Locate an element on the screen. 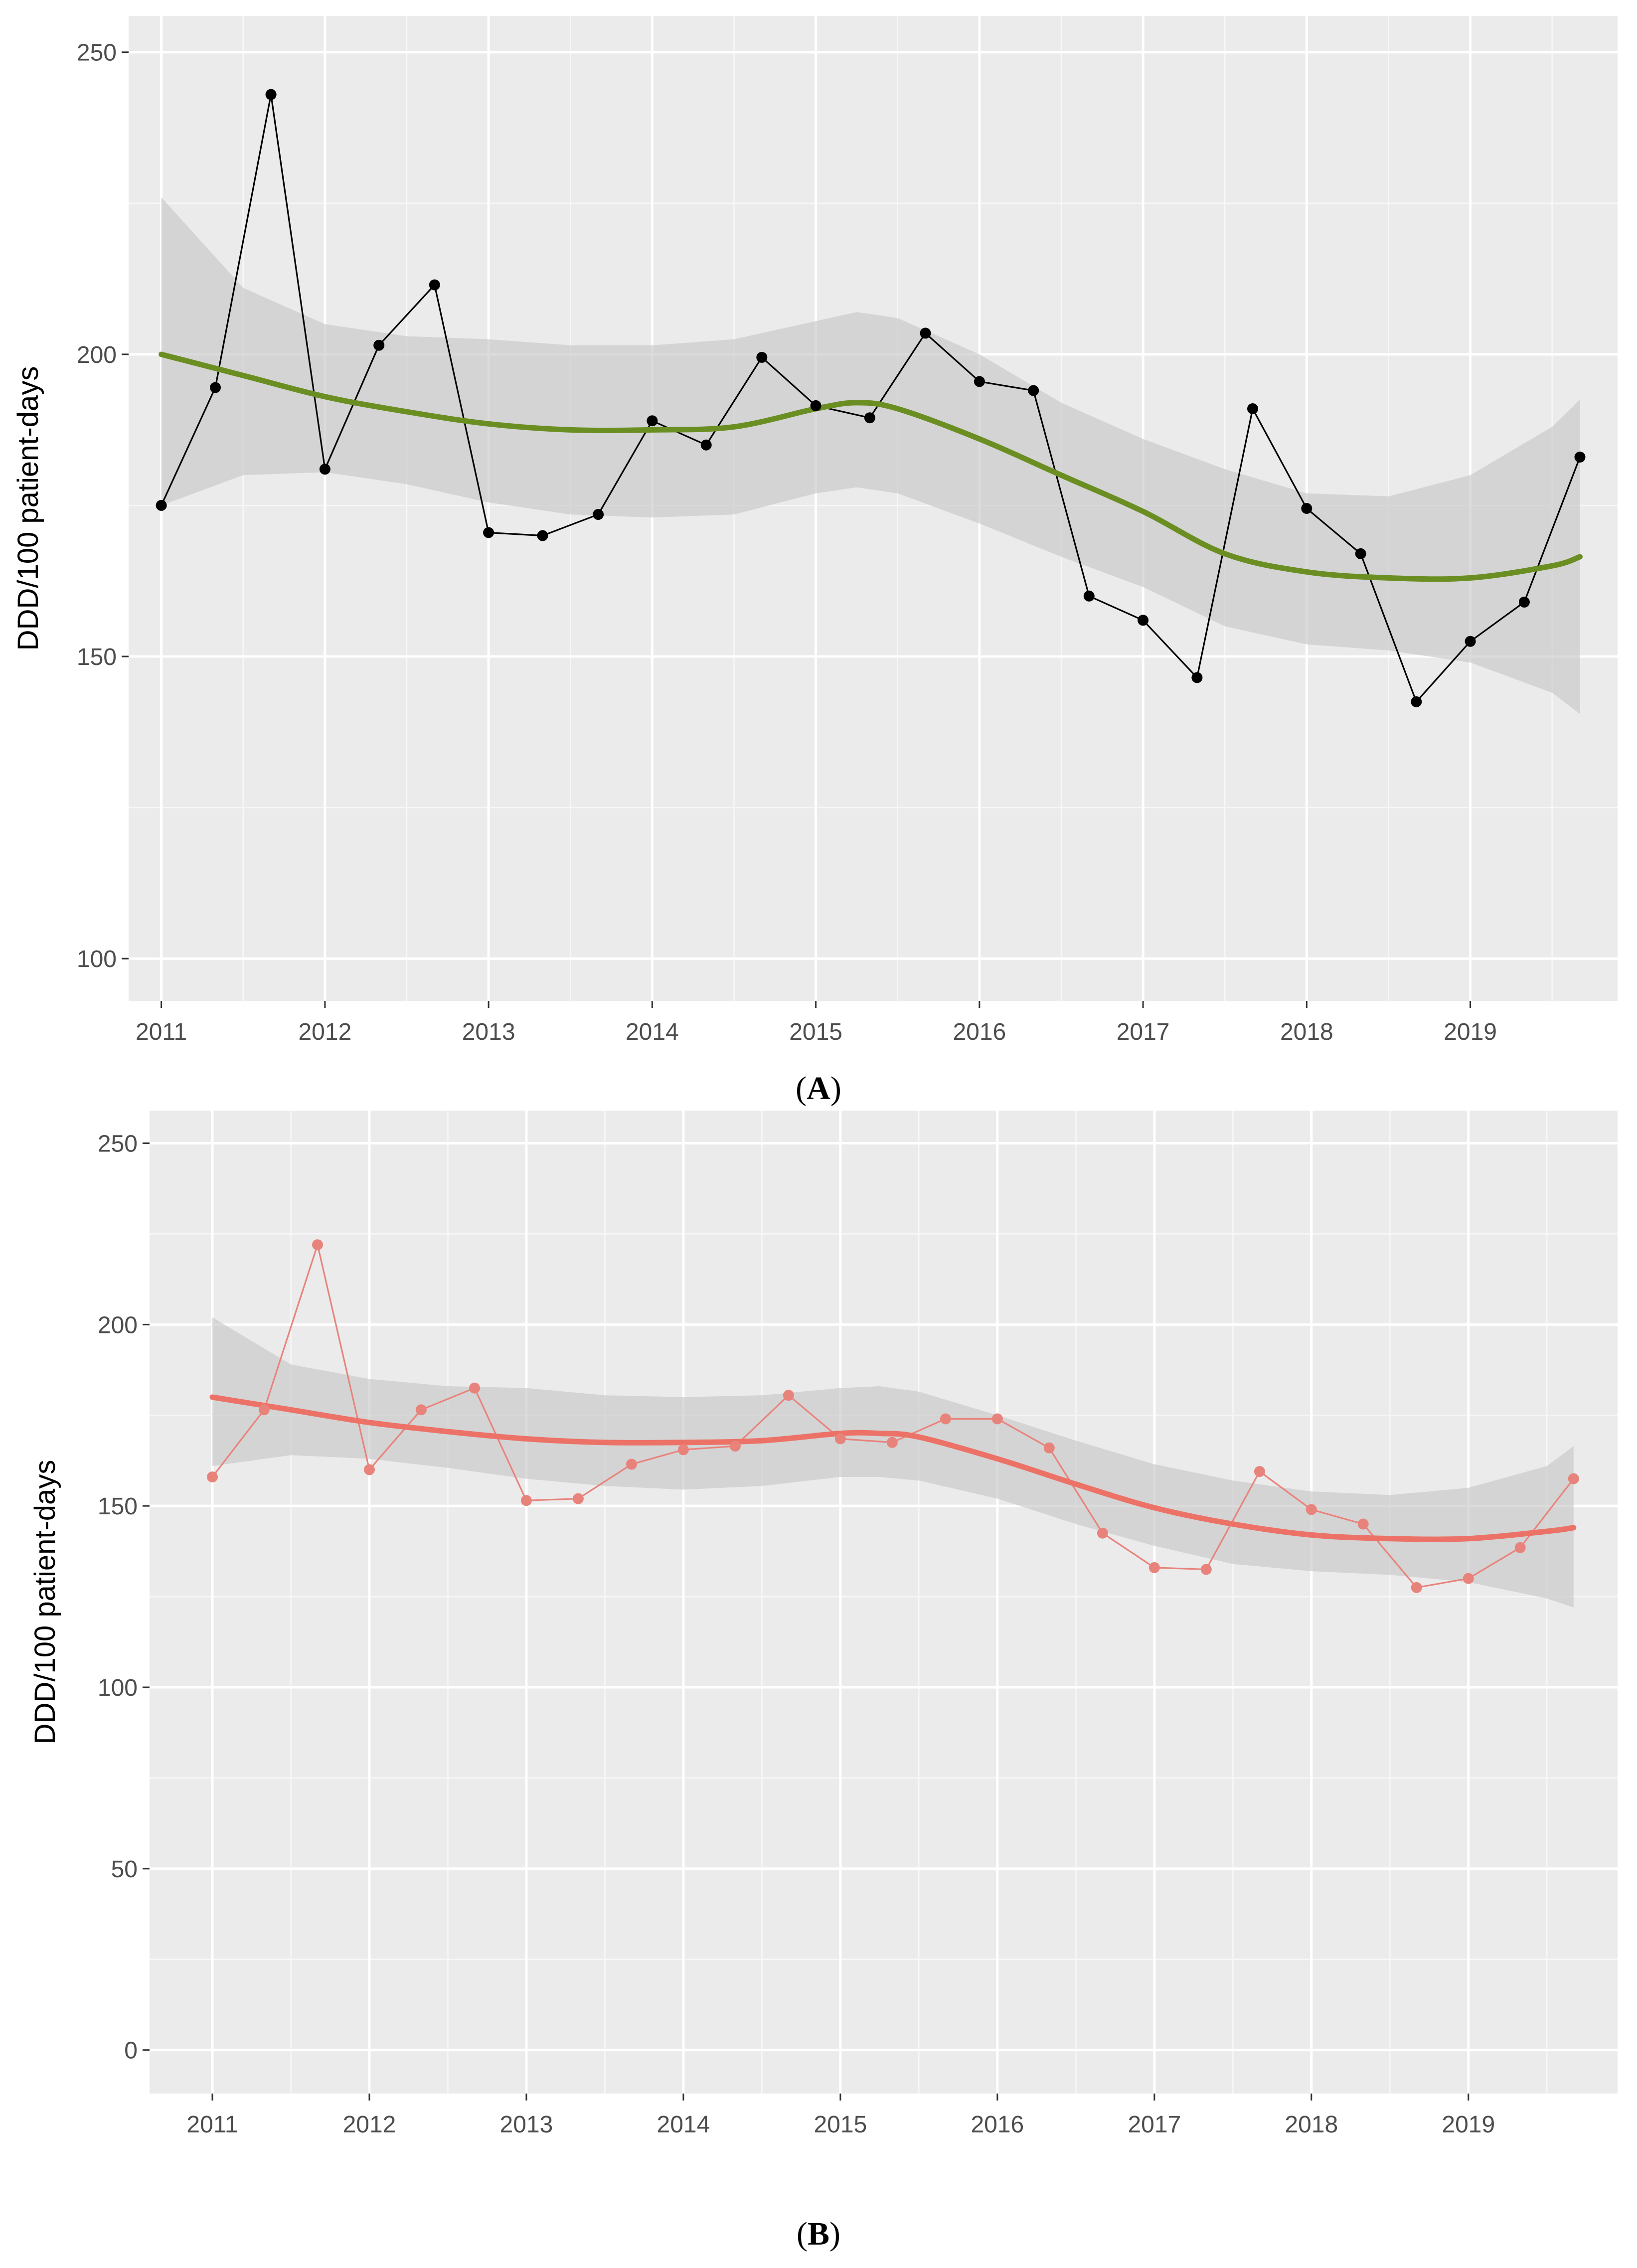 The image size is (1637, 2268). confidence-band is located at coordinates (893, 1462).